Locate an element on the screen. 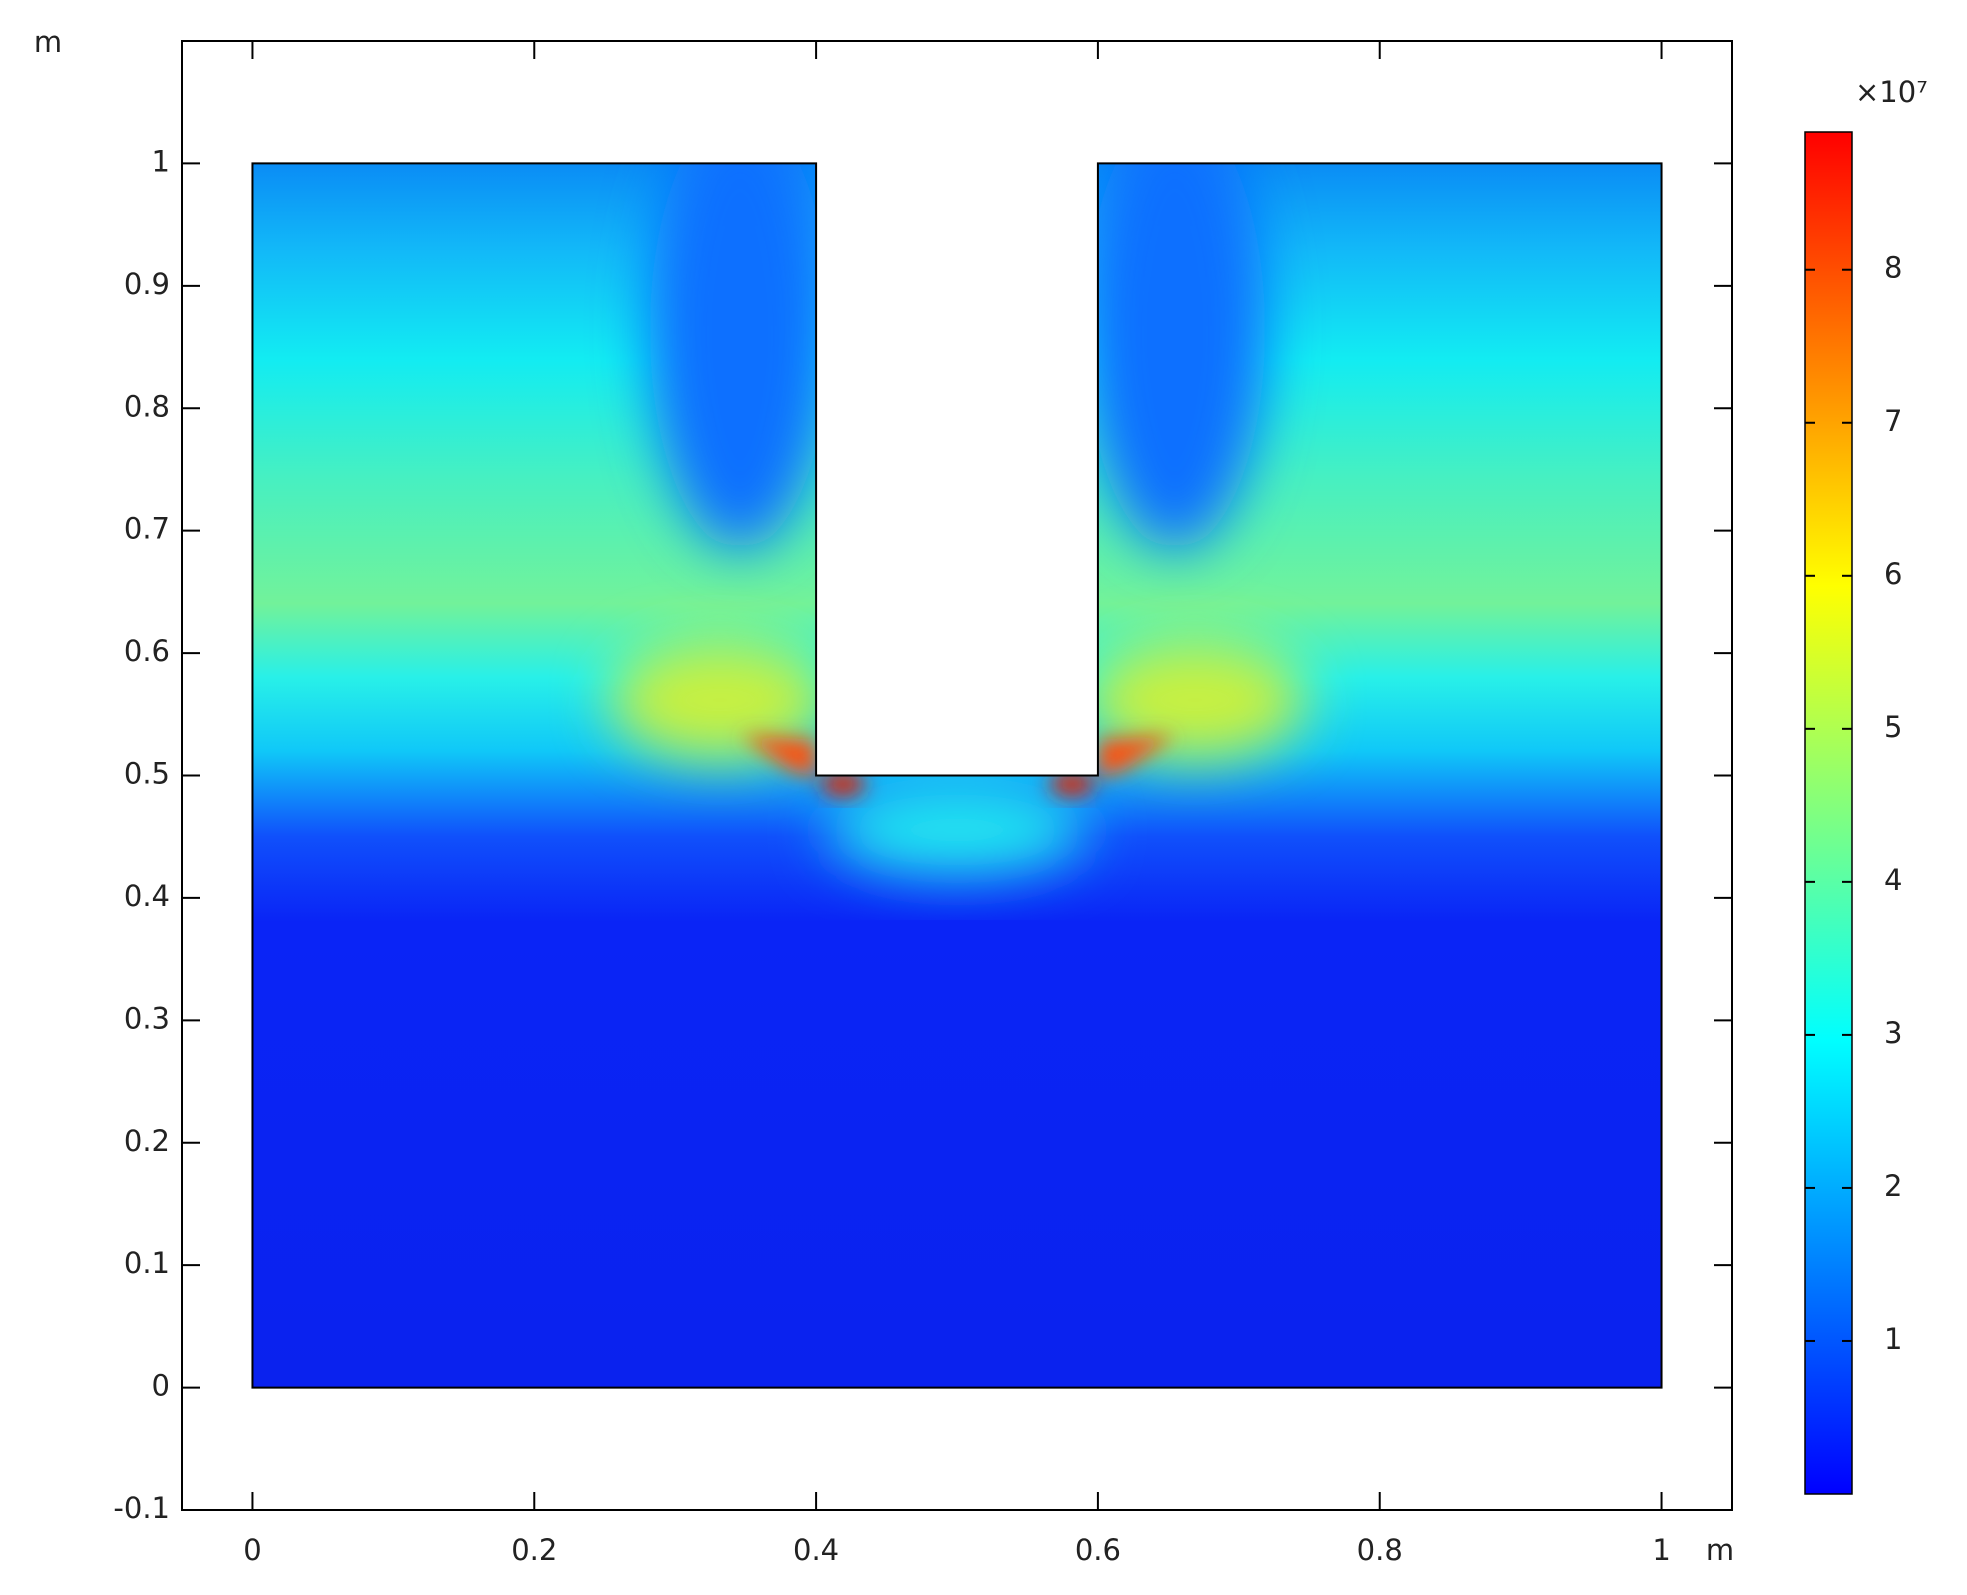  y-tick-label: 0.5 is located at coordinates (147, 774).